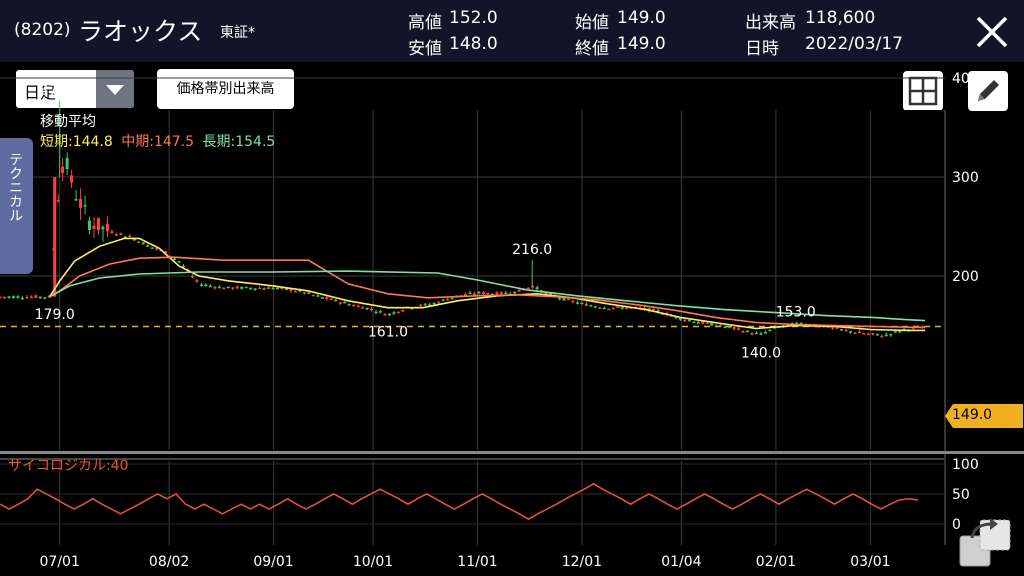 The width and height of the screenshot is (1024, 576). Describe the element at coordinates (75, 89) in the screenshot. I see `period-select: 日足` at that location.